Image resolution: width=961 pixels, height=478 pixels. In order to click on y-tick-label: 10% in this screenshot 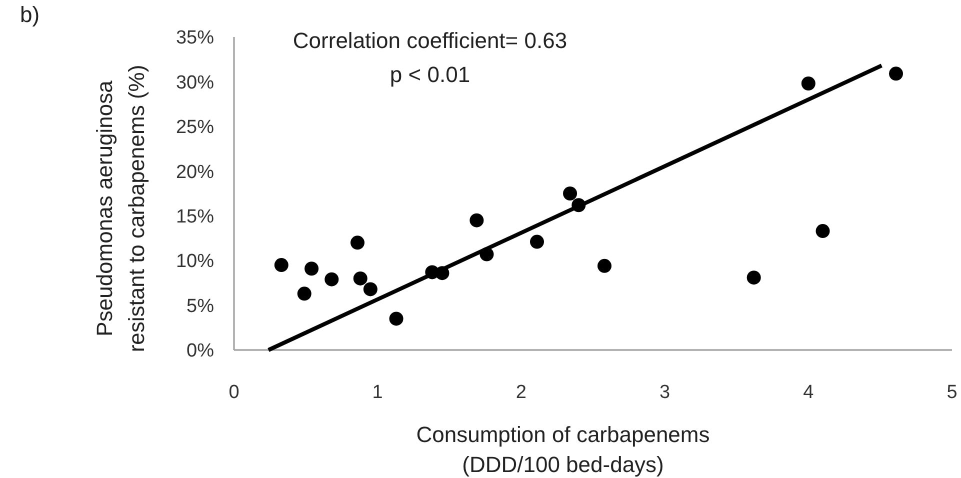, I will do `click(195, 261)`.